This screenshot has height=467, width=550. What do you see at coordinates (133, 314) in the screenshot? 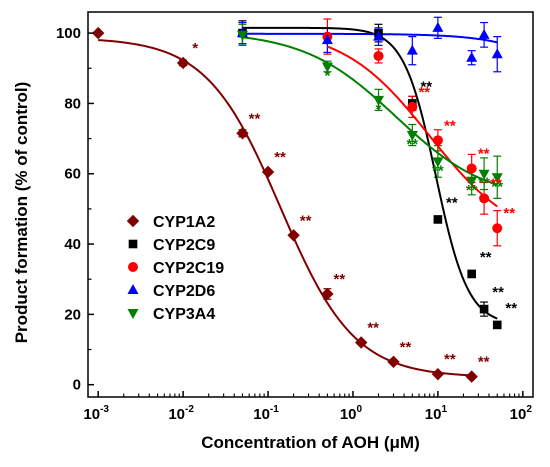
I see `cyp3a4-legend-marker` at bounding box center [133, 314].